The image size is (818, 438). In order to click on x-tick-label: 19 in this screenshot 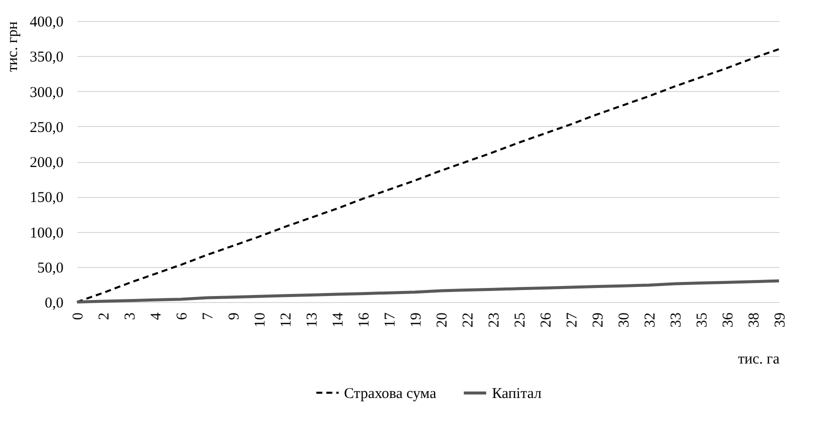, I will do `click(416, 320)`.